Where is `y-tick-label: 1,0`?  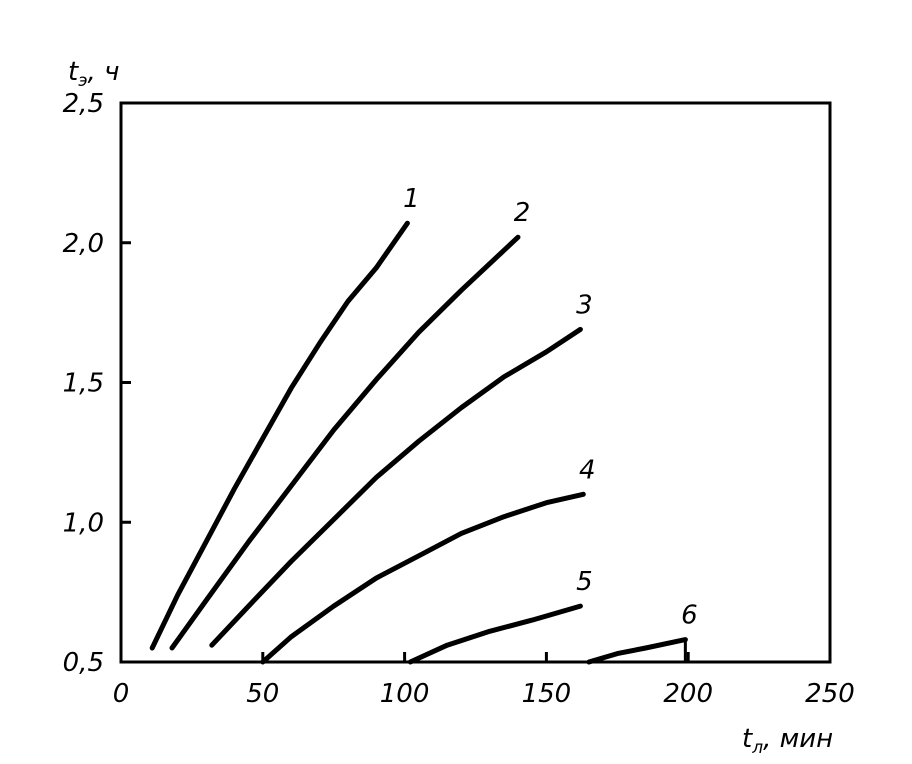 y-tick-label: 1,0 is located at coordinates (83, 523).